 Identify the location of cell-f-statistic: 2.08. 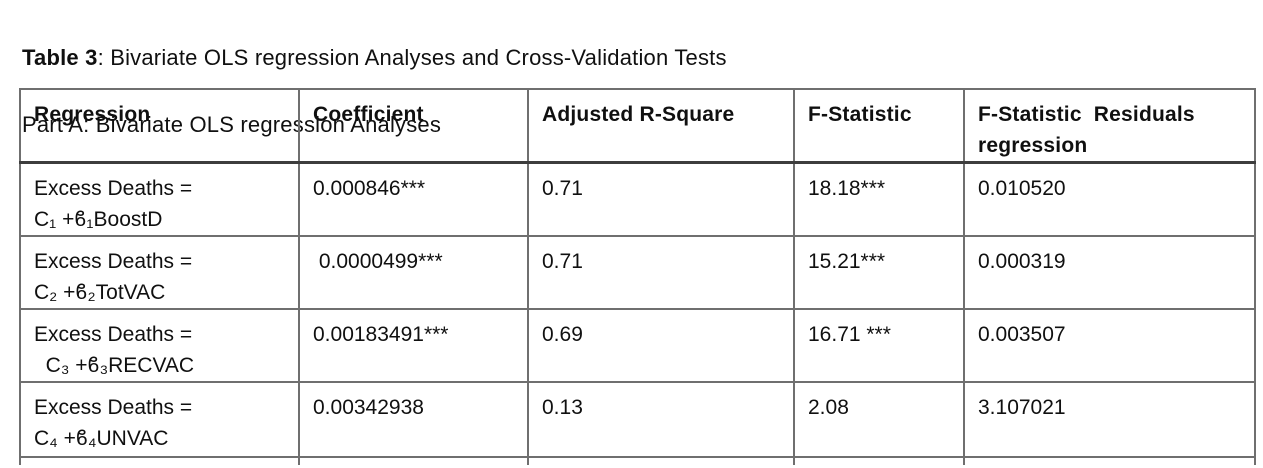
(879, 419).